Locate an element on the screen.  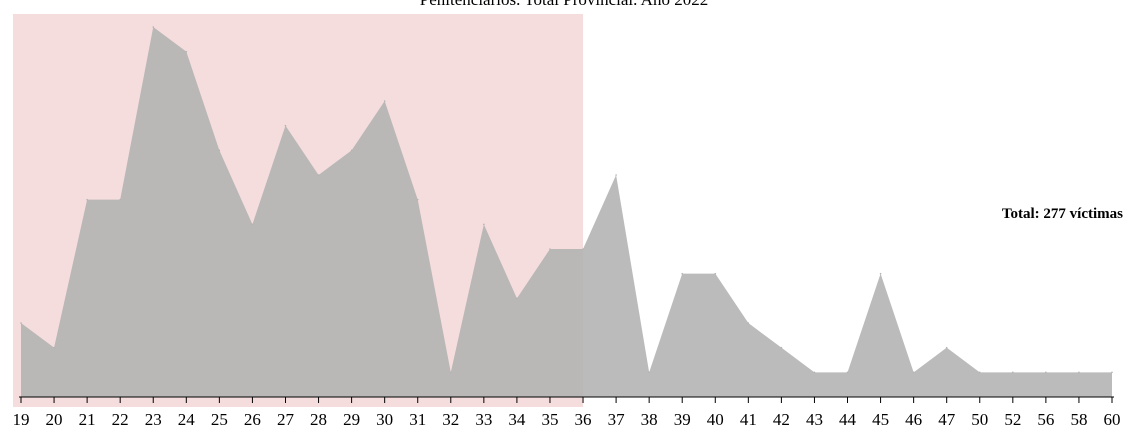
x-tick-label-29: 29 is located at coordinates (351, 419).